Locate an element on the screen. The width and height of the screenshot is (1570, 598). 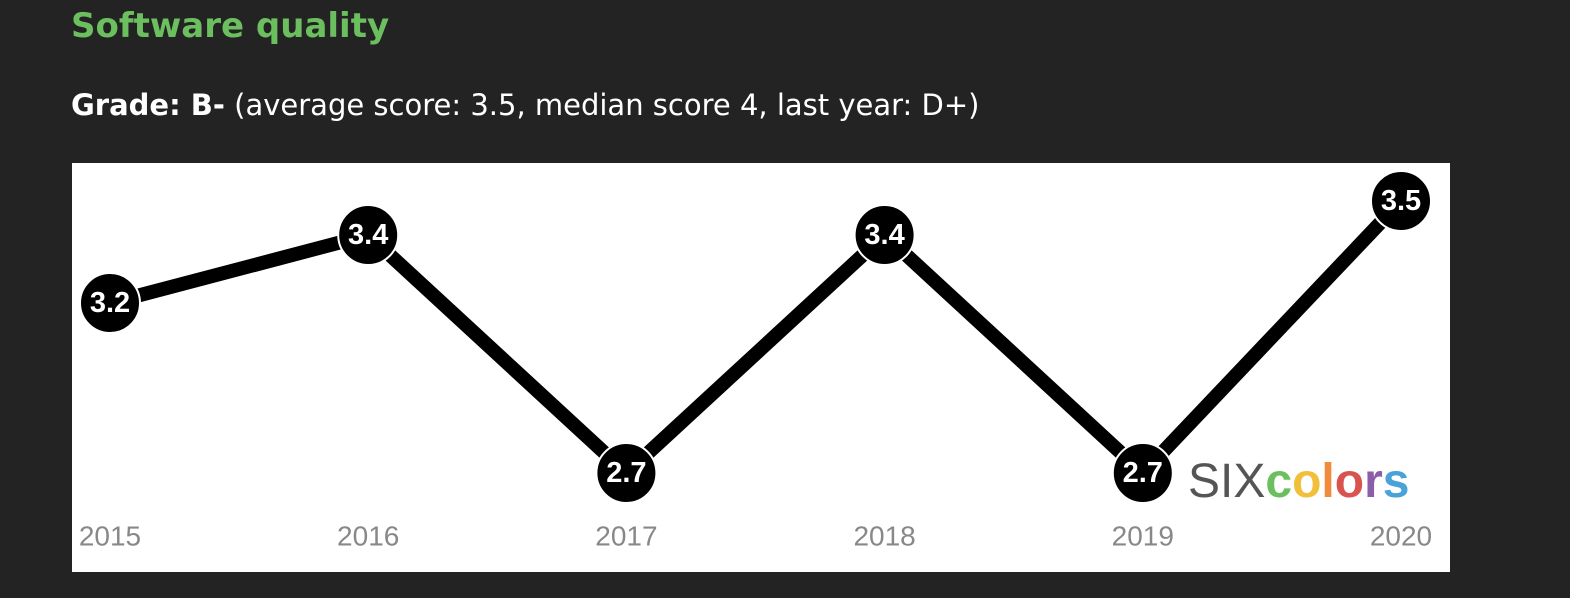
data-label: 3.2 is located at coordinates (110, 303).